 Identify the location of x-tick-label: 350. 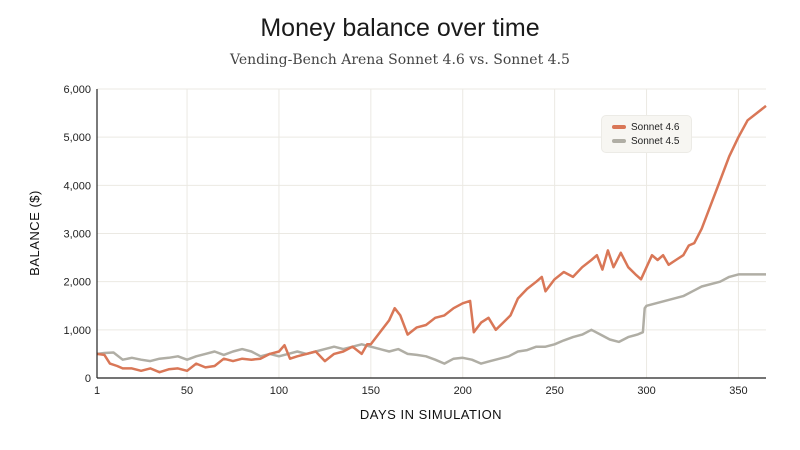
(738, 391).